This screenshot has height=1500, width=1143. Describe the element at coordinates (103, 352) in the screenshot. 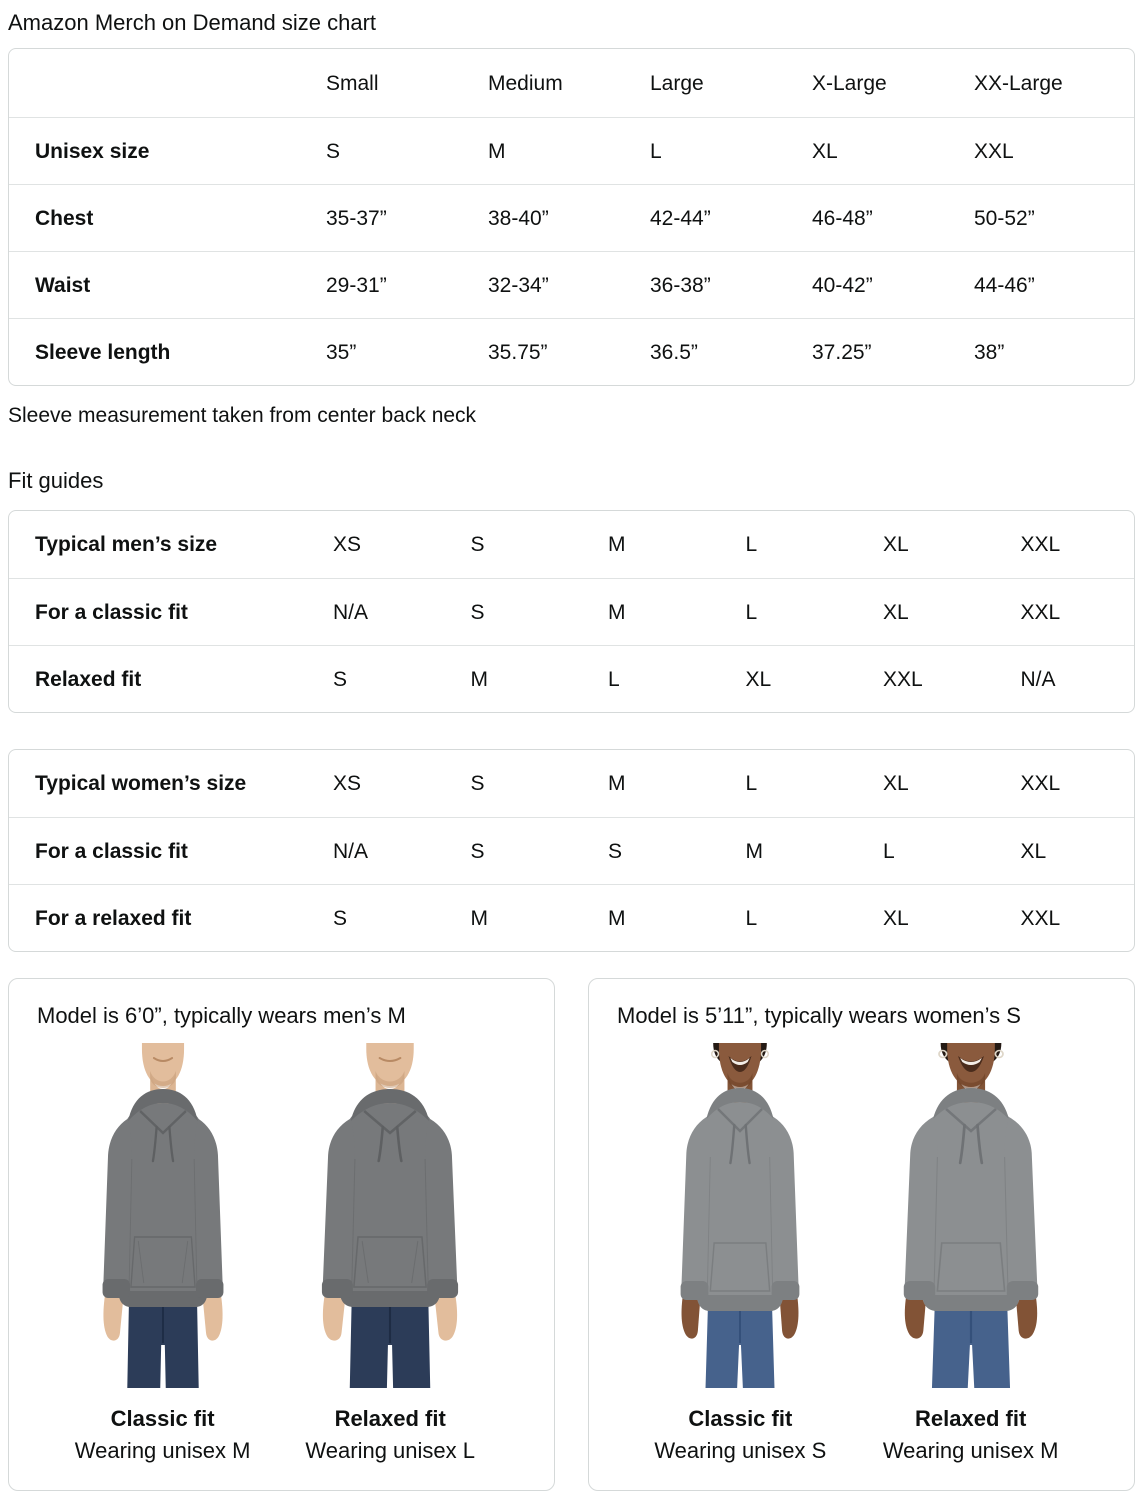

I see `row-label: Sleeve length` at that location.